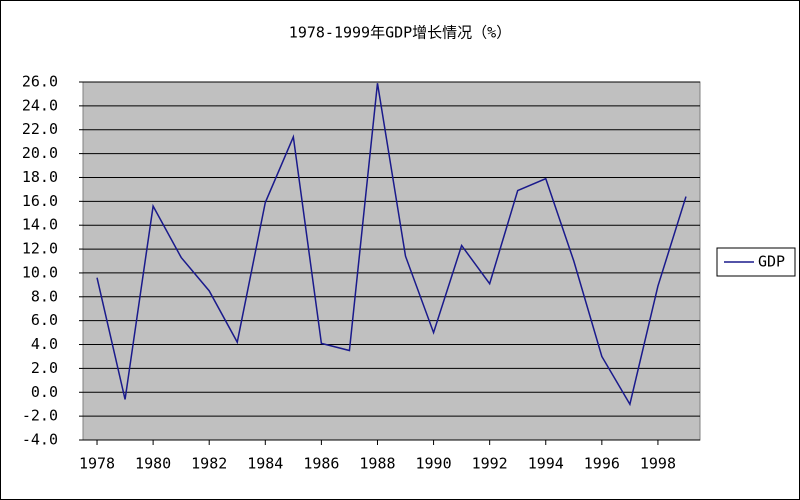 The height and width of the screenshot is (500, 800). I want to click on x-tick-label: 1990, so click(434, 464).